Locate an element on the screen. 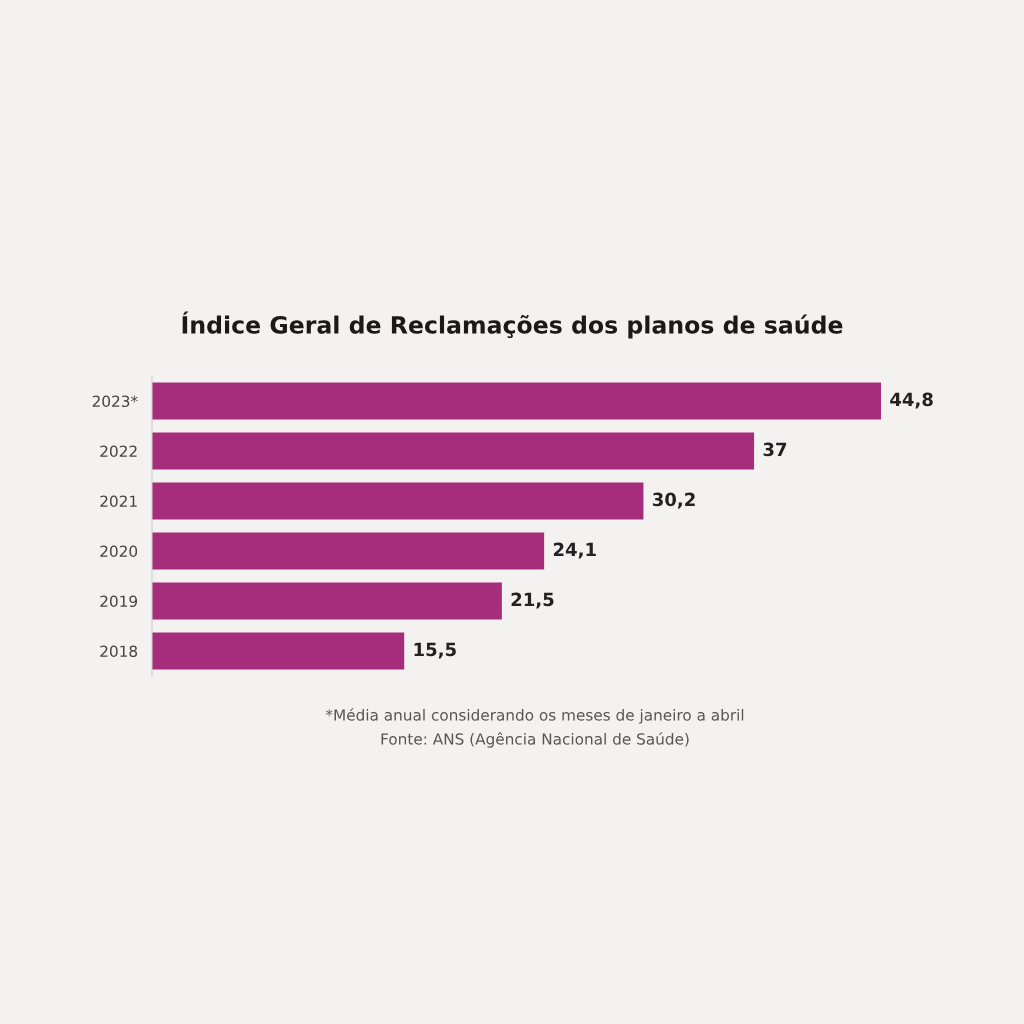 The image size is (1024, 1024). data-label: 24,1 is located at coordinates (574, 550).